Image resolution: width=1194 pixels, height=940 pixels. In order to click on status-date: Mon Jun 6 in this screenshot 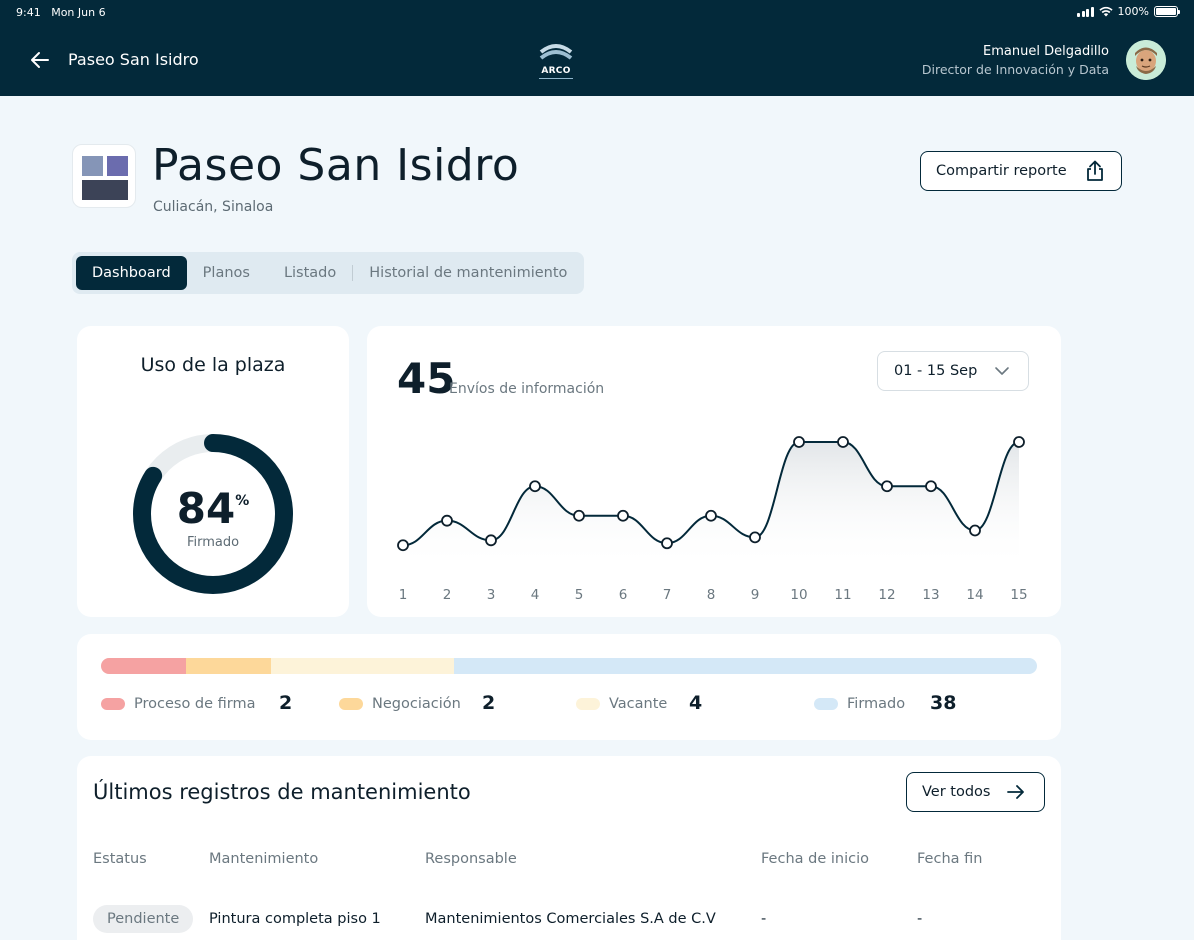, I will do `click(78, 12)`.